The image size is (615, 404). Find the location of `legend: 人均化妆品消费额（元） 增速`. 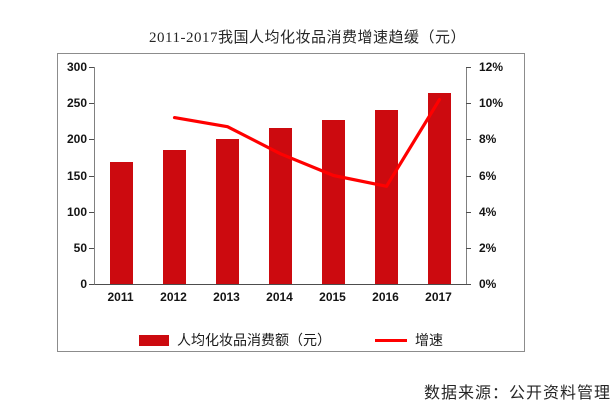

legend: 人均化妆品消费额（元） 增速 is located at coordinates (291, 340).